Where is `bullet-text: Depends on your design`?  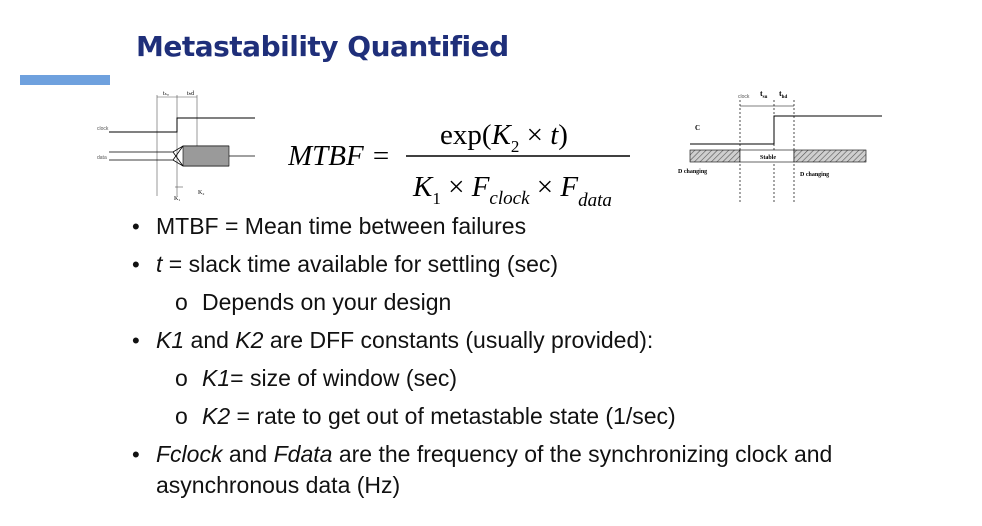
bullet-text: Depends on your design is located at coordinates (327, 302).